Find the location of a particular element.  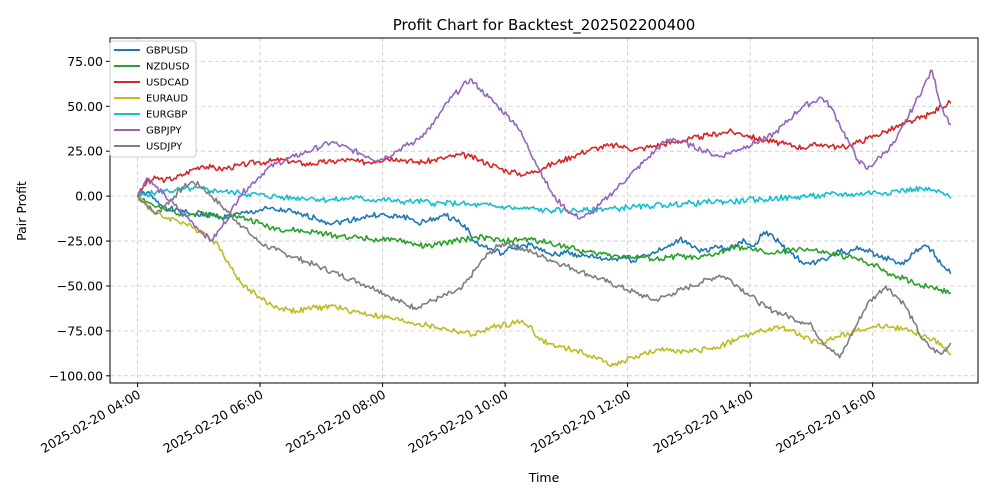

series-line-eurgbp is located at coordinates (544, 199).